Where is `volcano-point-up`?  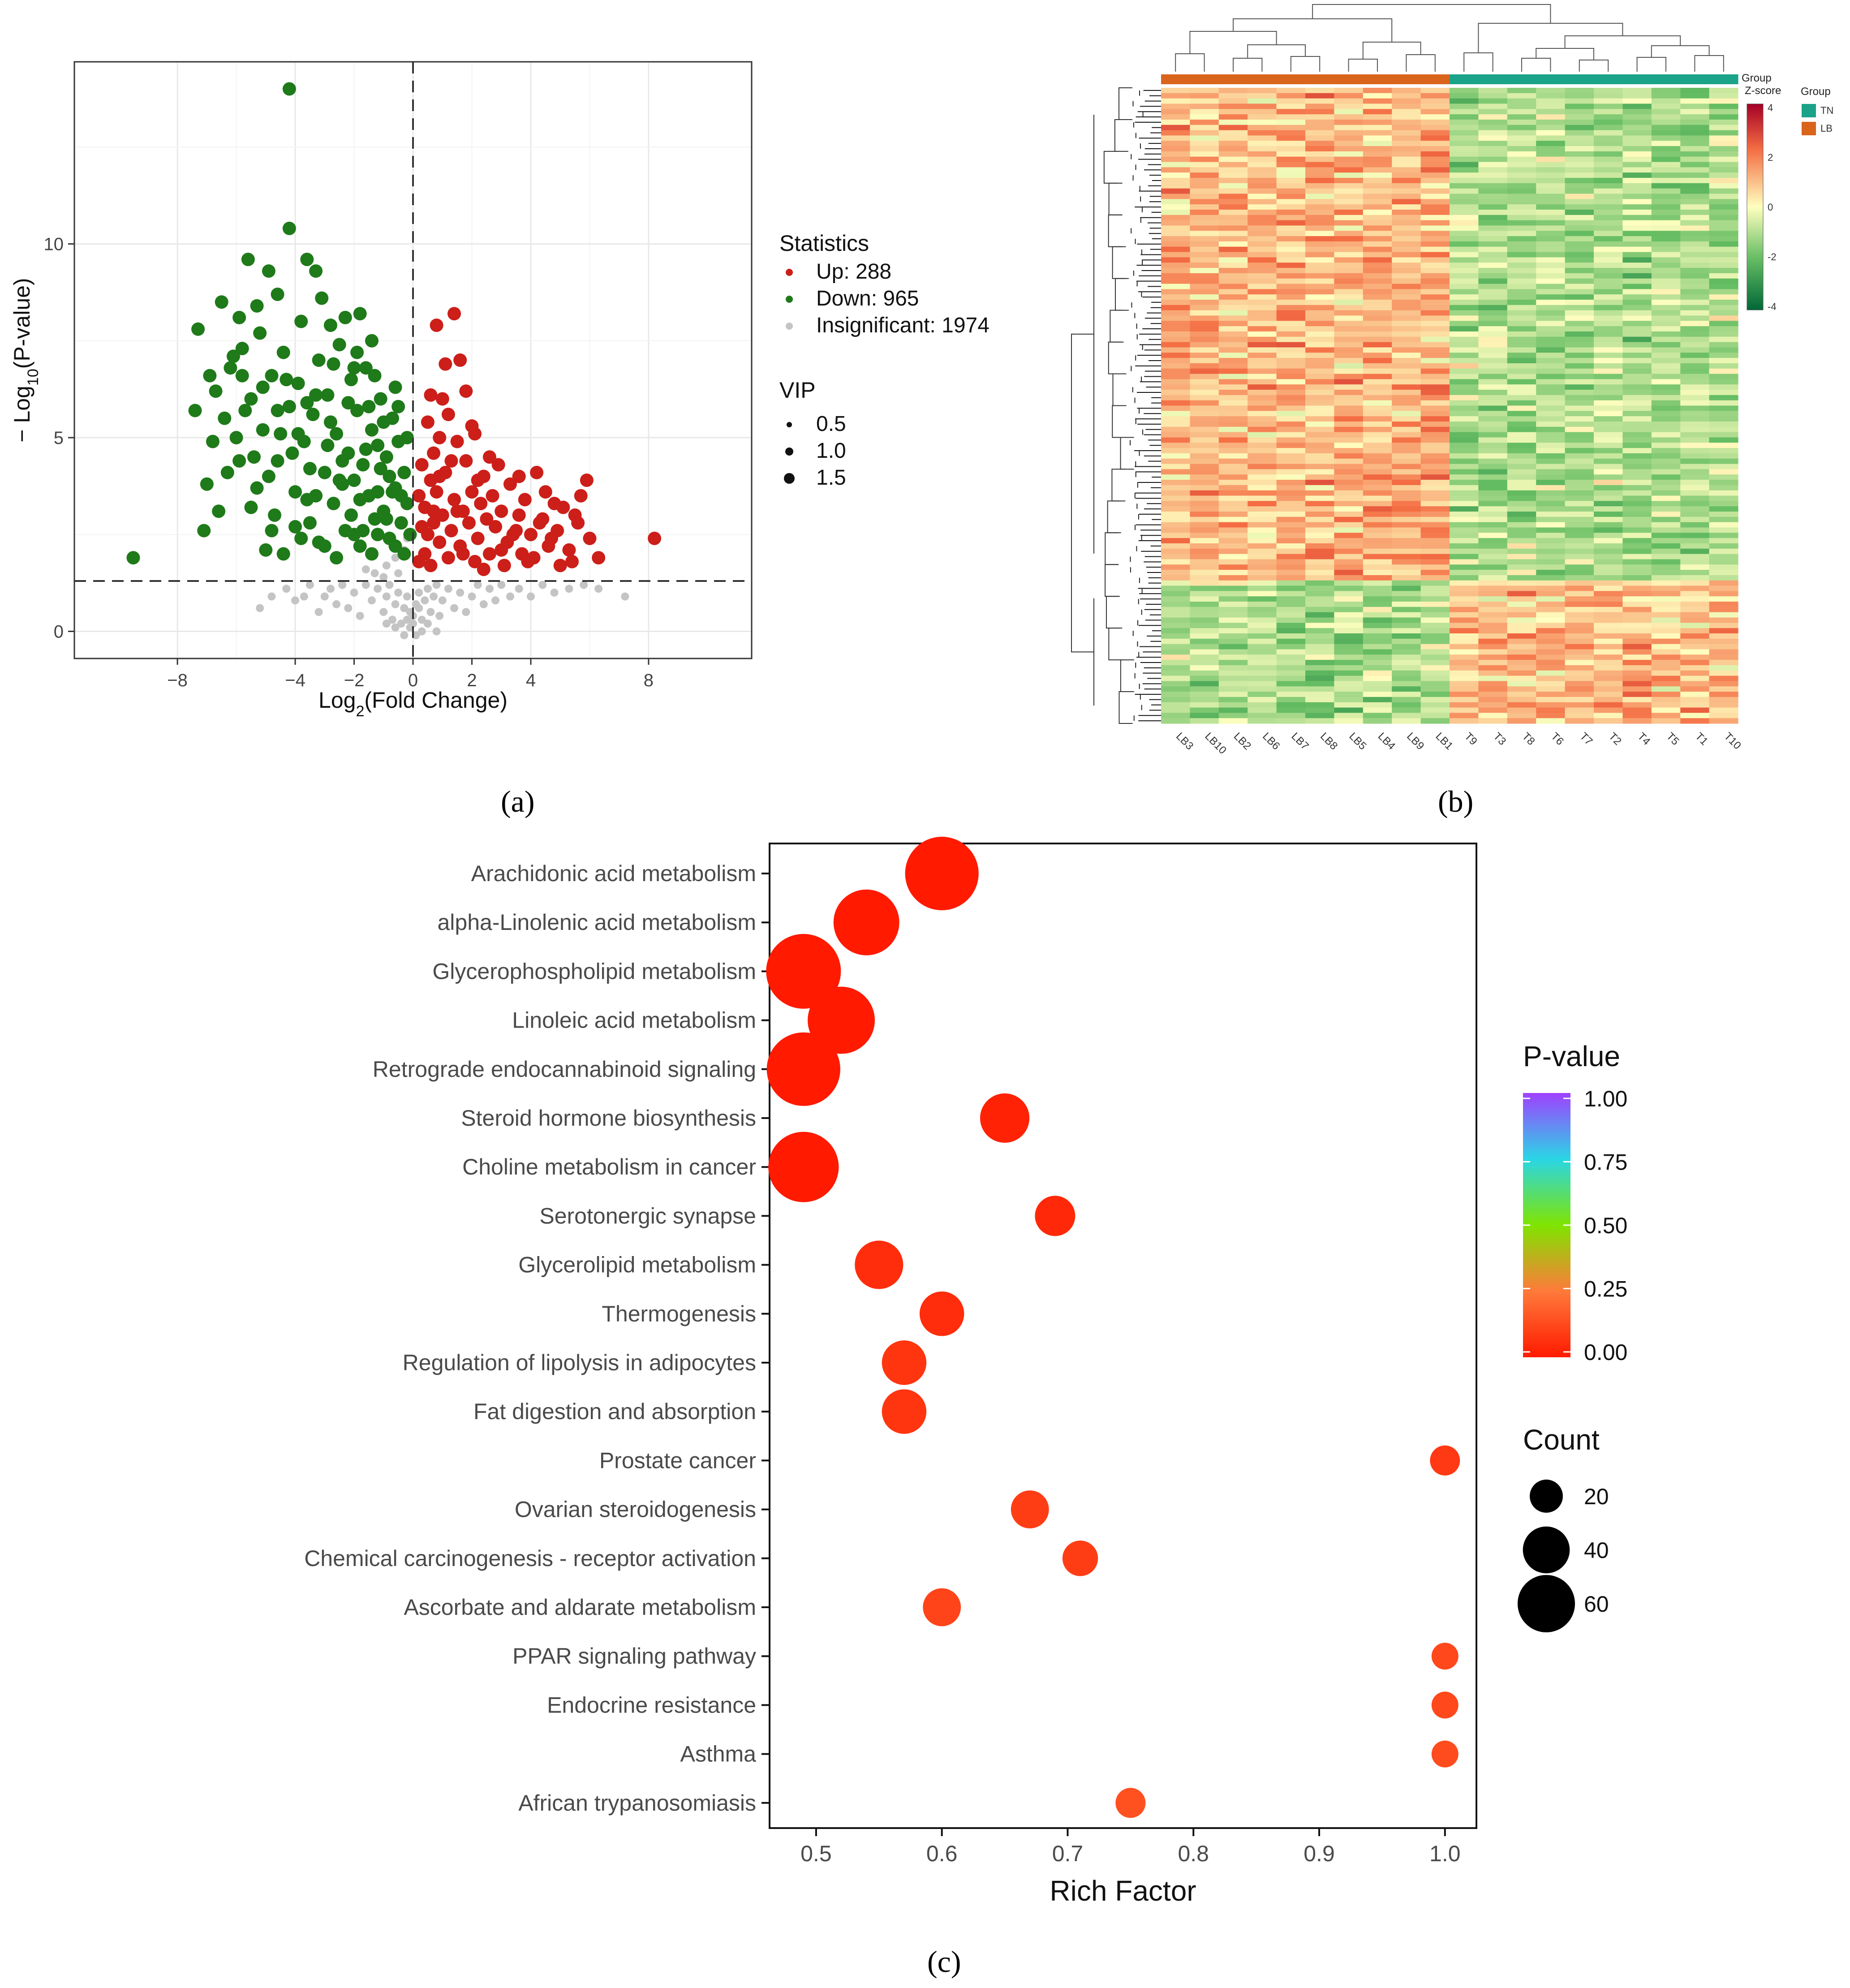 volcano-point-up is located at coordinates (525, 500).